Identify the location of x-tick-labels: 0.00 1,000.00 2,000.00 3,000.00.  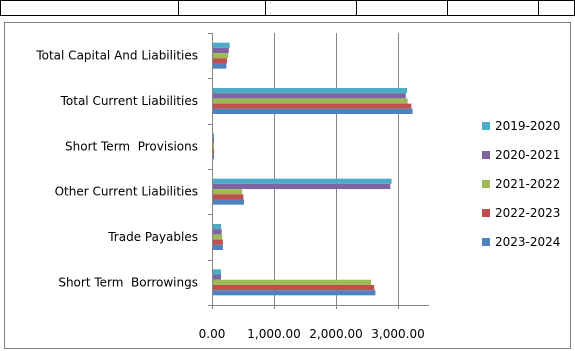
(312, 334).